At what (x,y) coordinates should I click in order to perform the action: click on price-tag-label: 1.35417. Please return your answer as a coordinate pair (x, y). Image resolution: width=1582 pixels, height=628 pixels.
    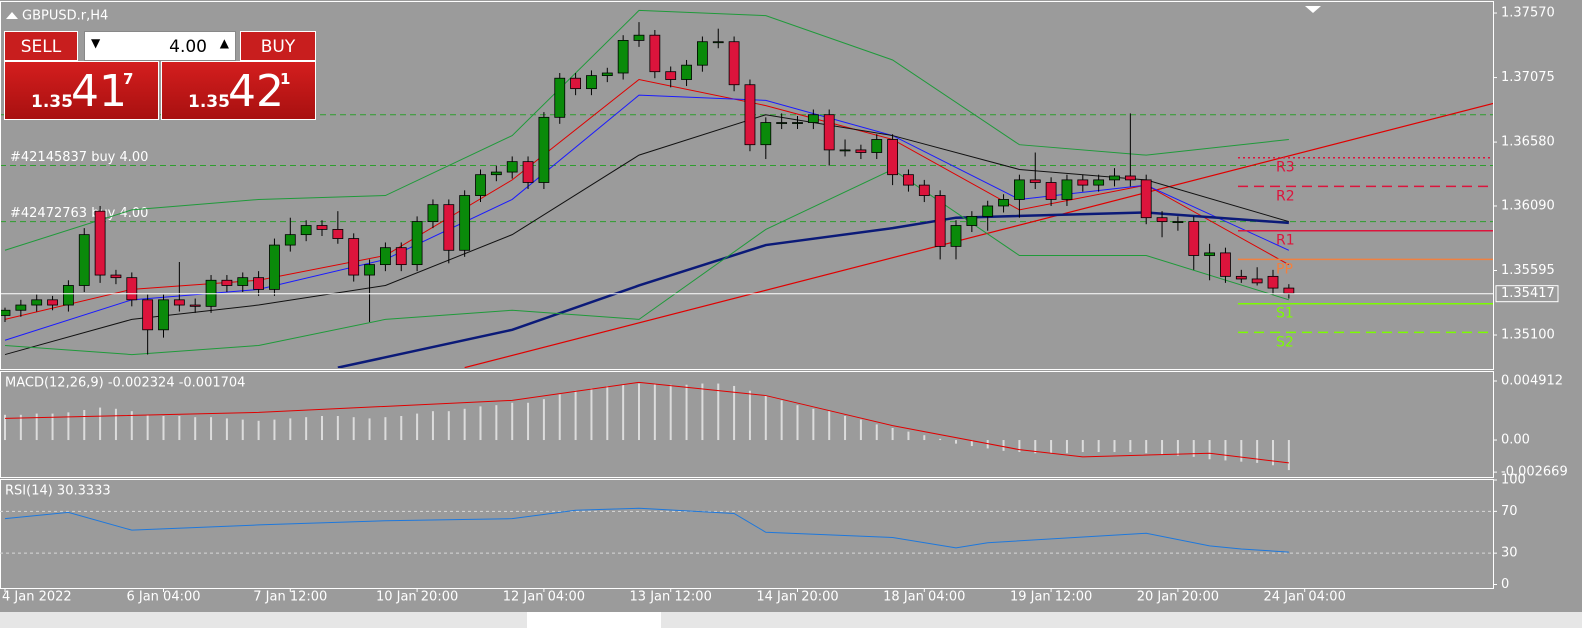
    Looking at the image, I should click on (1528, 293).